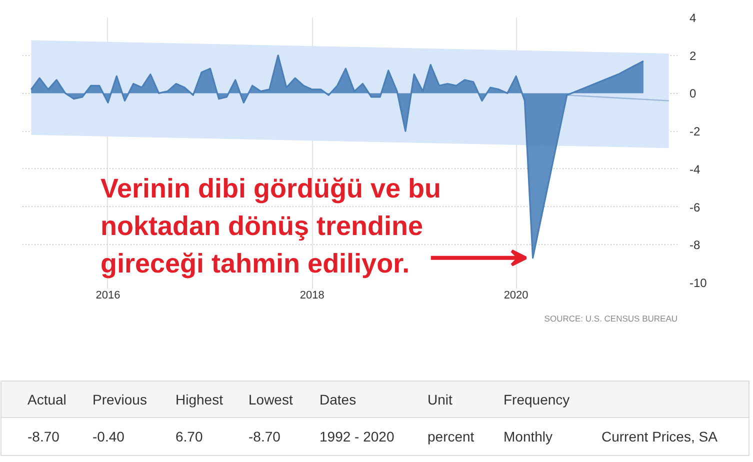  I want to click on y-tick-label: 2, so click(693, 55).